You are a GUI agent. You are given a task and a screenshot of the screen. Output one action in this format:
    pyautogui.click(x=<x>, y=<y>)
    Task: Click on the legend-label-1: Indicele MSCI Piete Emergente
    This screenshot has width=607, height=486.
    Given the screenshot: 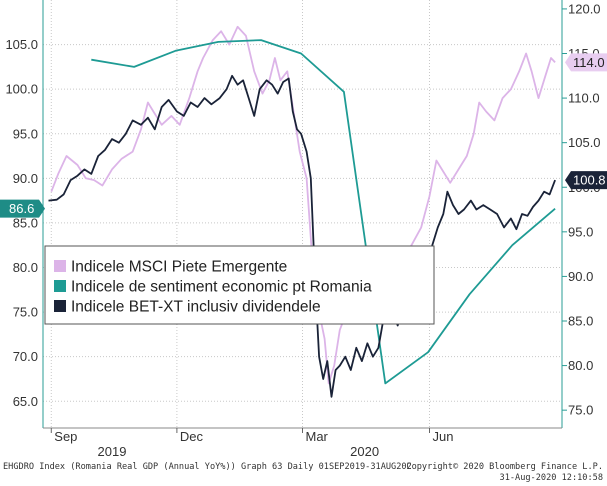 What is the action you would take?
    pyautogui.click(x=179, y=267)
    